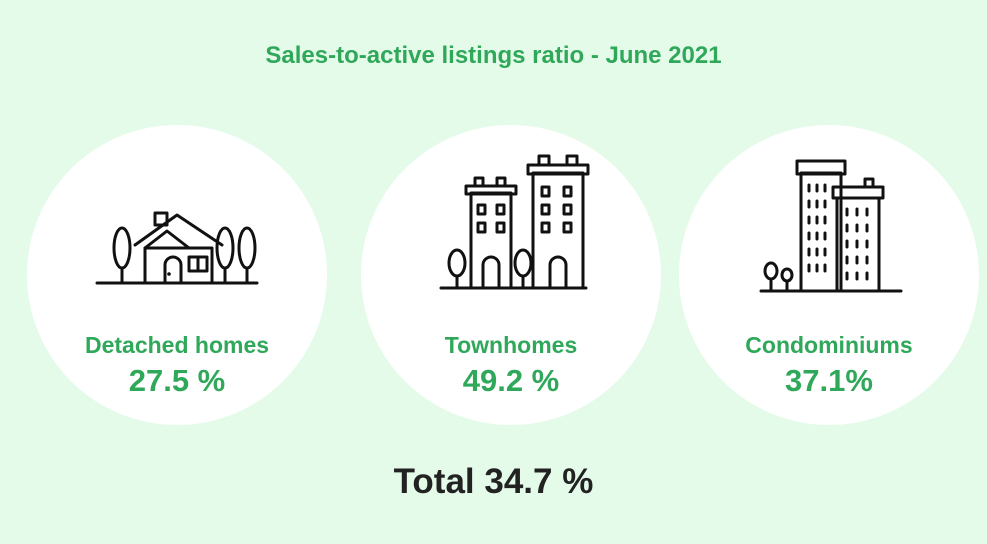 The width and height of the screenshot is (987, 544). What do you see at coordinates (177, 228) in the screenshot?
I see `house-icon` at bounding box center [177, 228].